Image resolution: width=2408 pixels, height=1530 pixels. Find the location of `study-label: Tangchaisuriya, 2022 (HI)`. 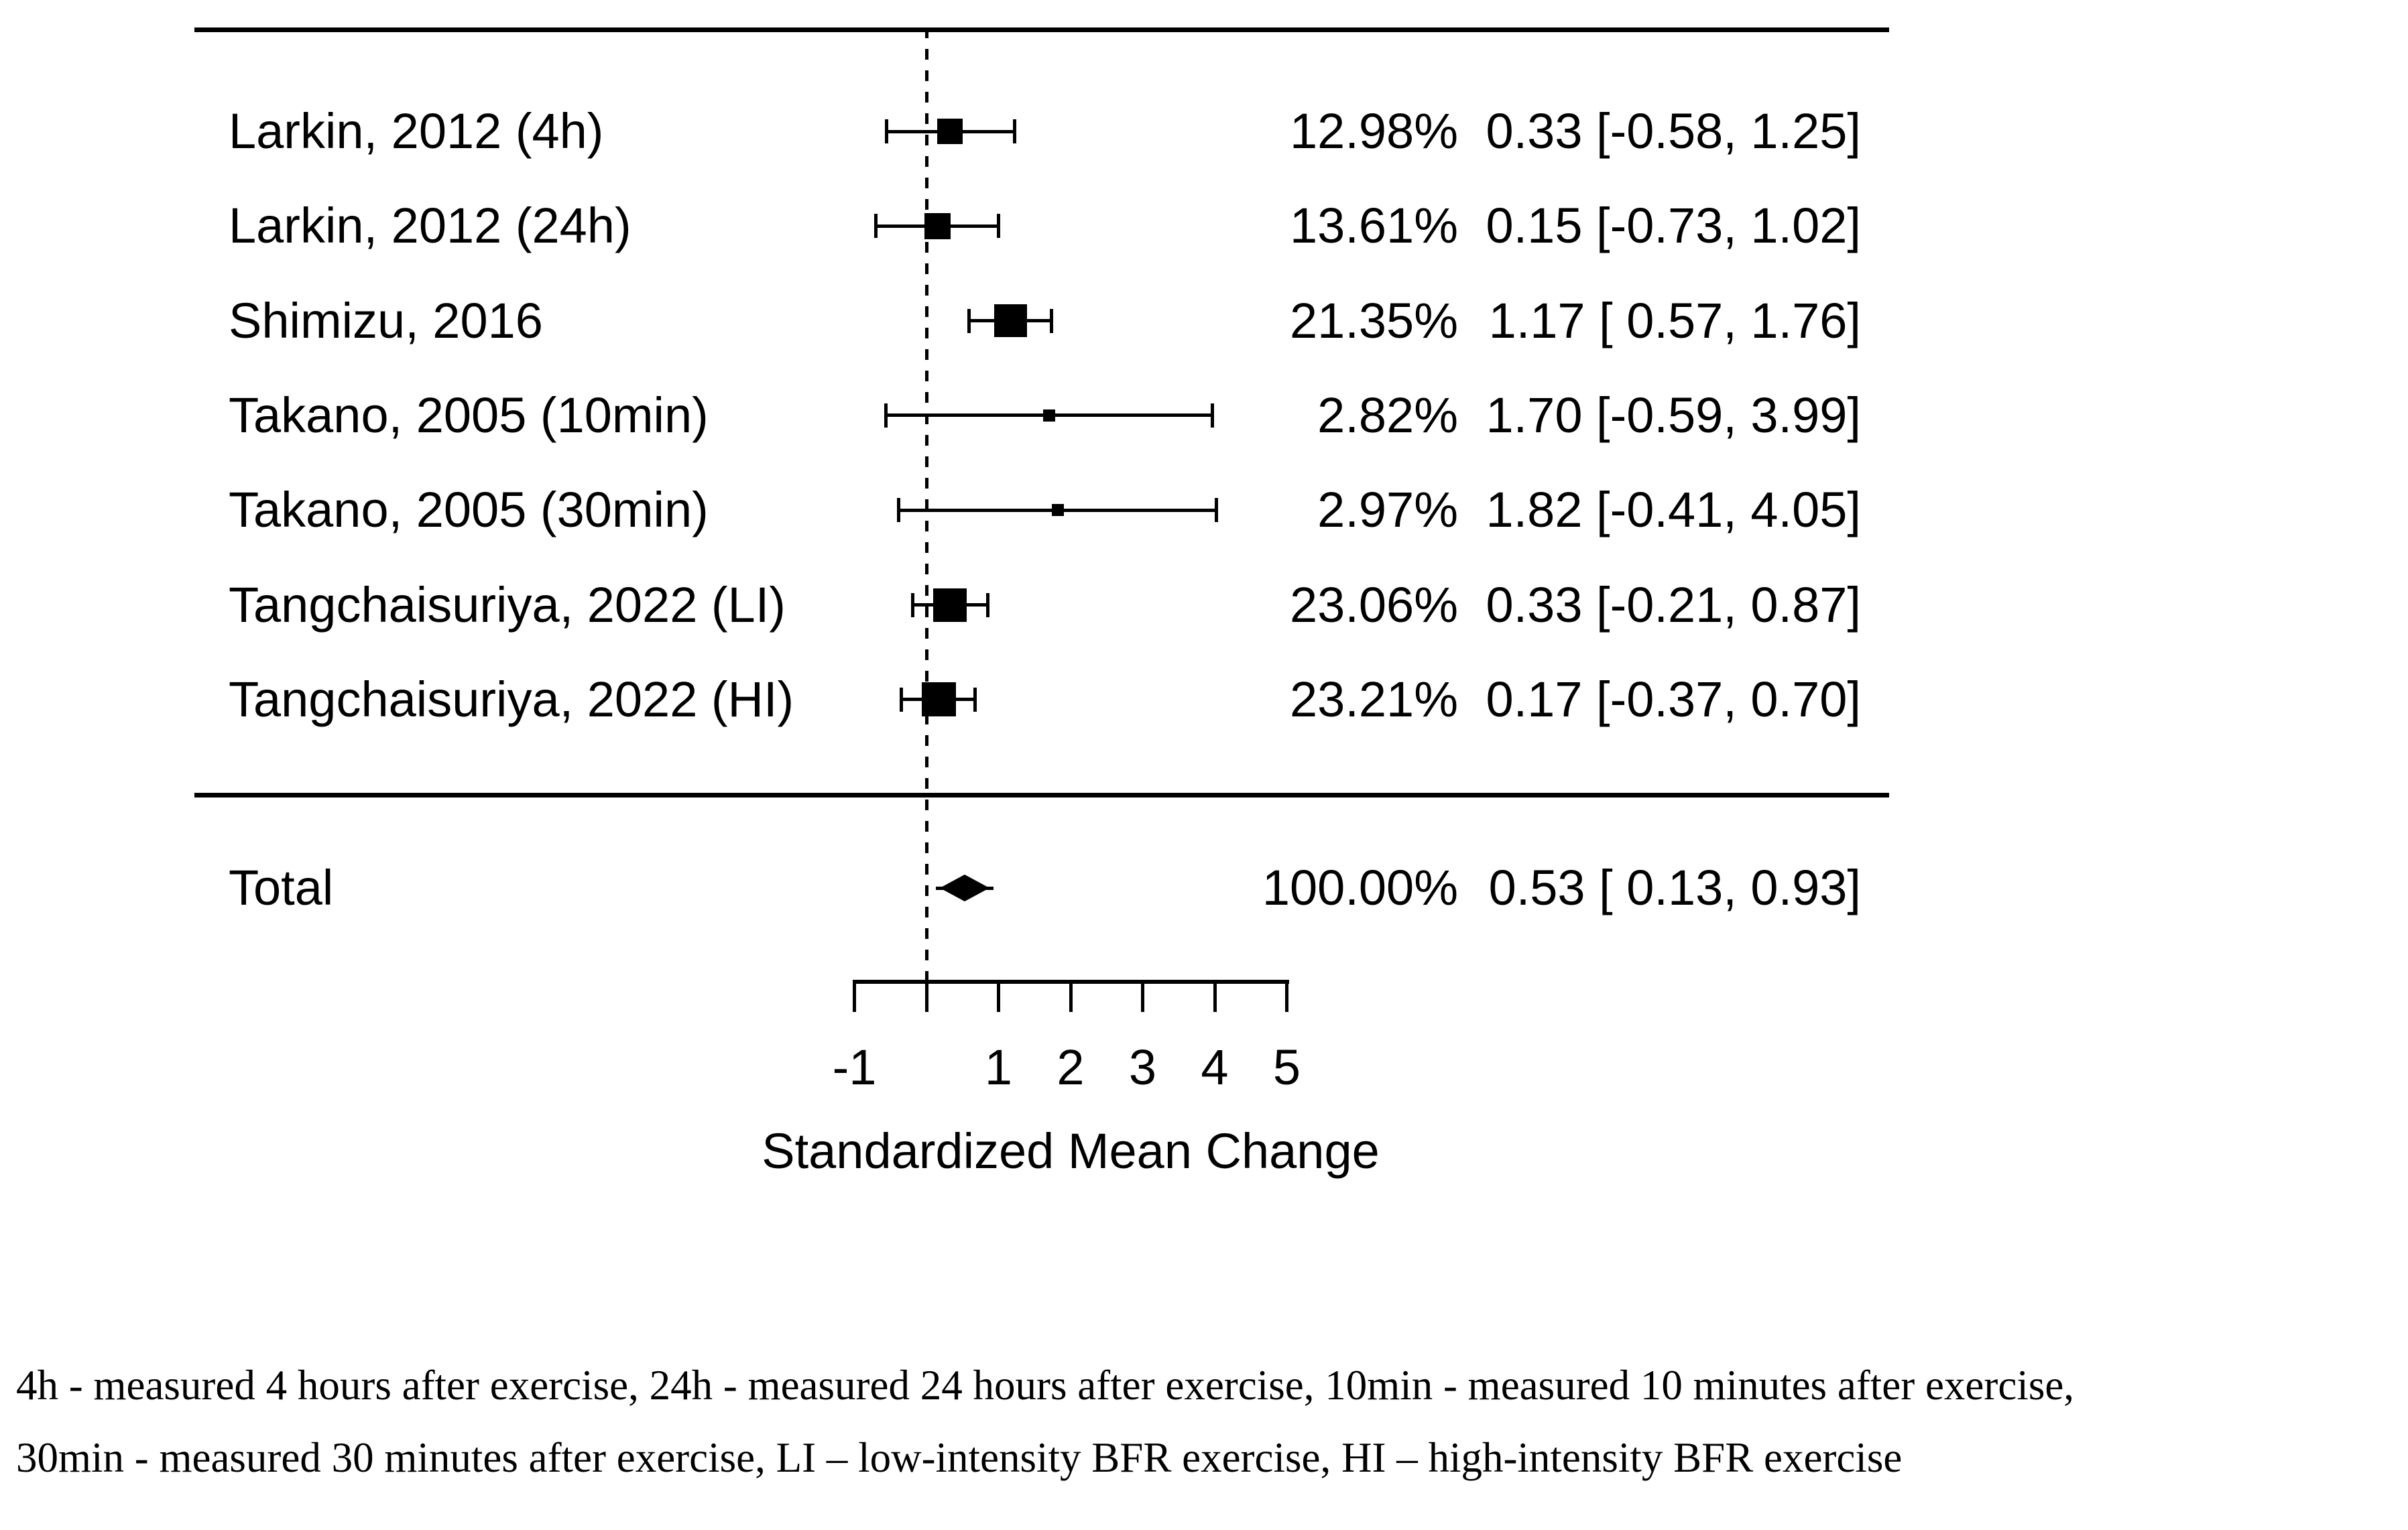

study-label: Tangchaisuriya, 2022 (HI) is located at coordinates (511, 699).